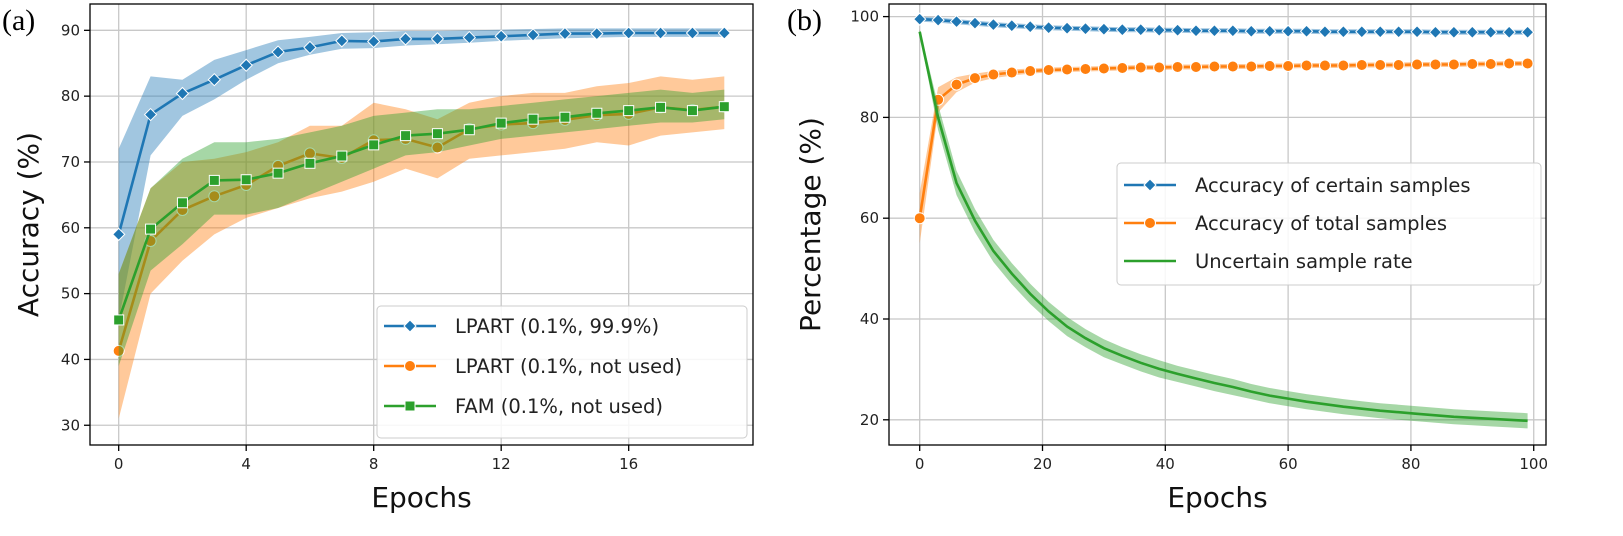  Describe the element at coordinates (562, 372) in the screenshot. I see `legend-box` at that location.